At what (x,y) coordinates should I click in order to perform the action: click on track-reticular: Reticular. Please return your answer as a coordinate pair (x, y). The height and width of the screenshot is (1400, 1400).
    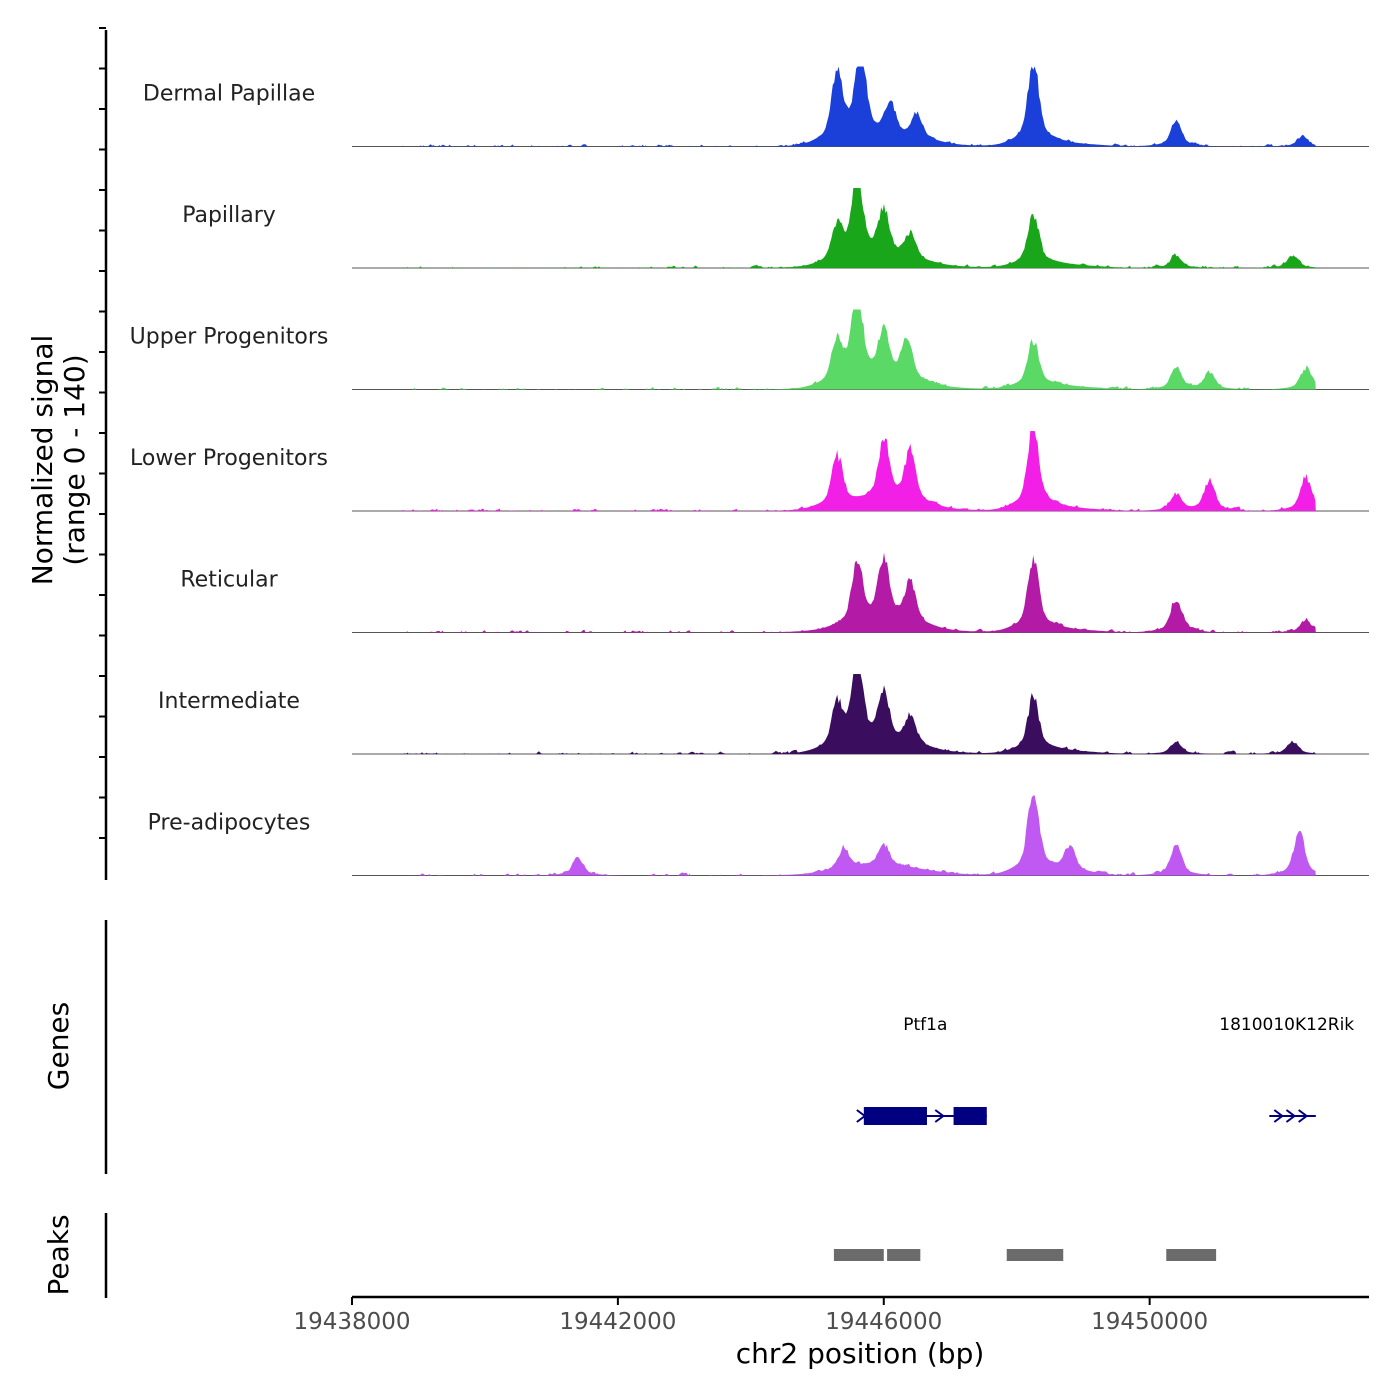
    Looking at the image, I should click on (774, 592).